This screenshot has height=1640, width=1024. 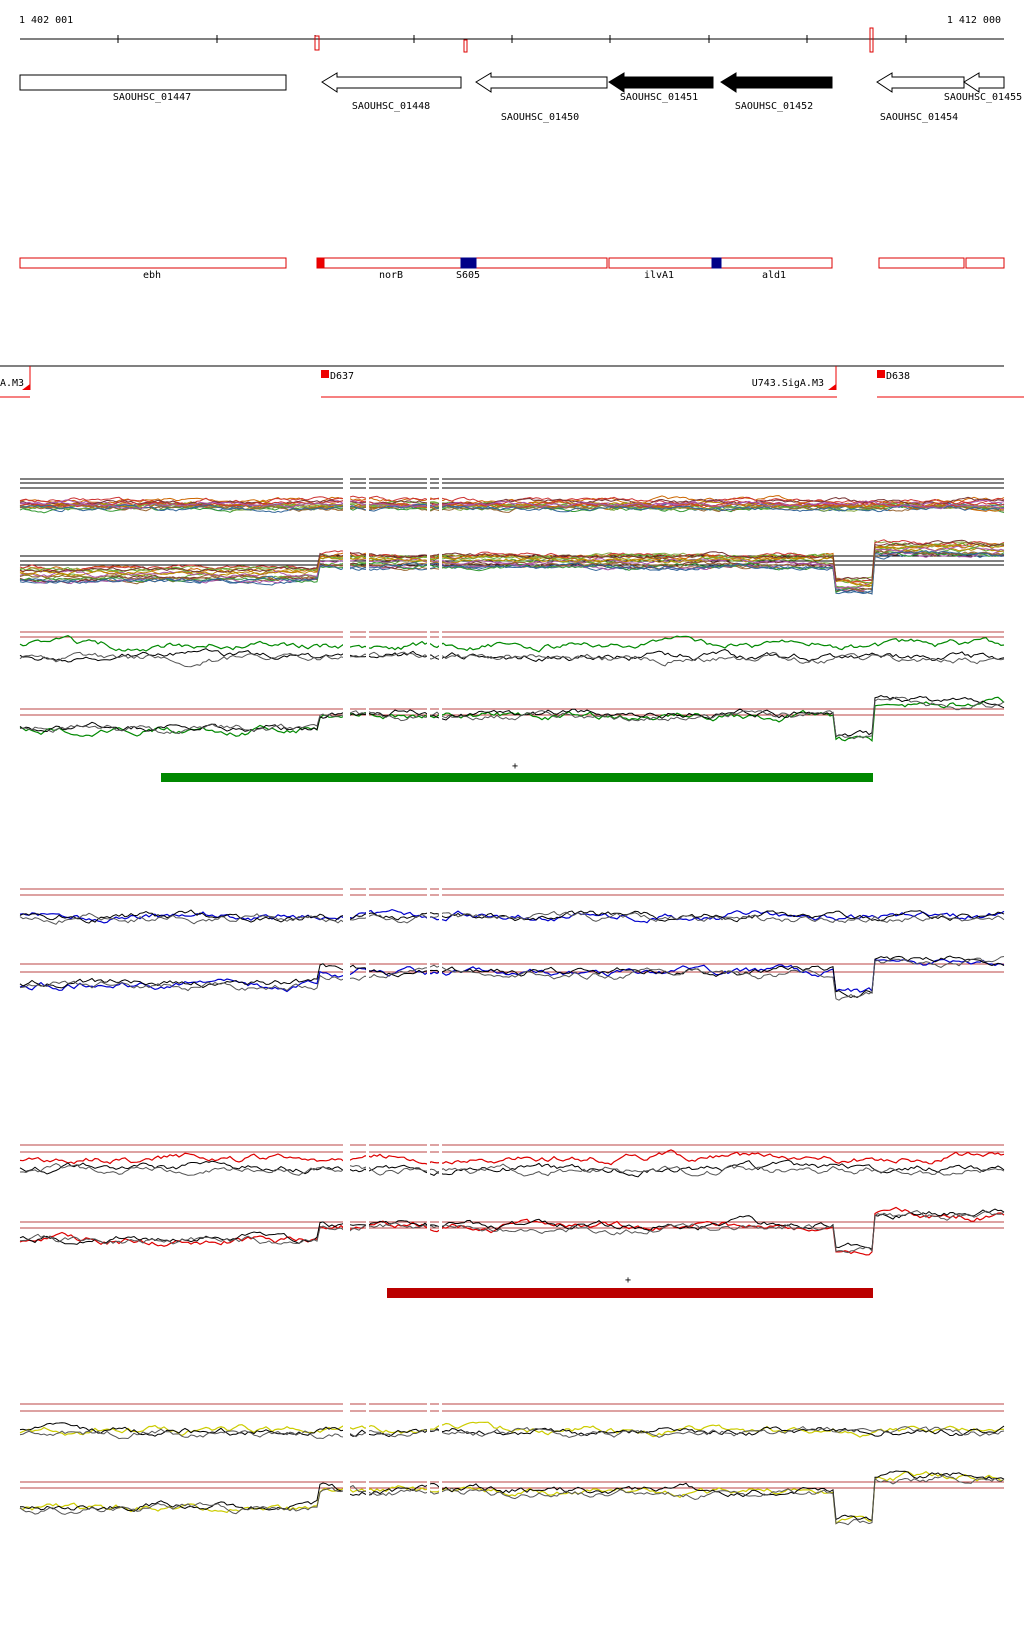 What do you see at coordinates (774, 106) in the screenshot?
I see `gene-label: SAOUHSC_01452` at bounding box center [774, 106].